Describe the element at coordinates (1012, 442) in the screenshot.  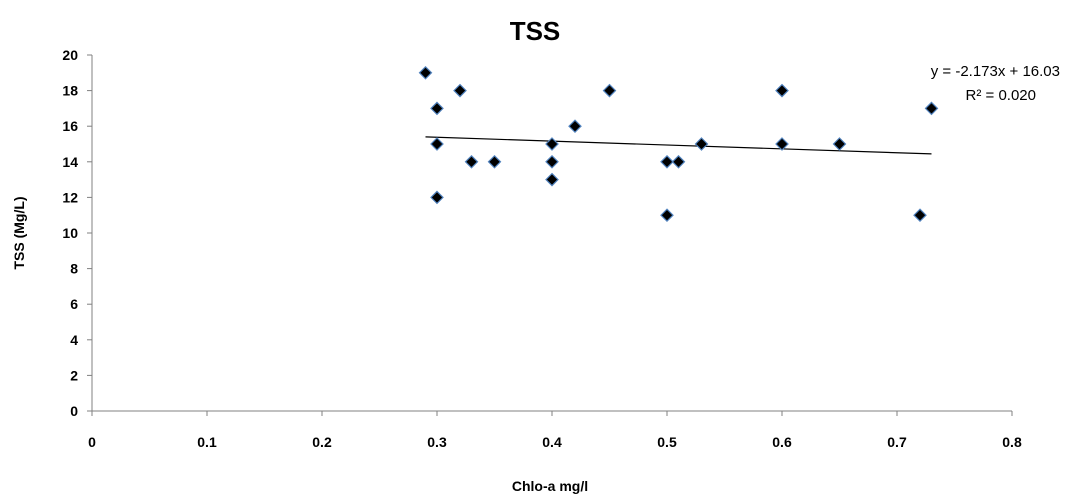
I see `x-tick-label: 0.8` at that location.